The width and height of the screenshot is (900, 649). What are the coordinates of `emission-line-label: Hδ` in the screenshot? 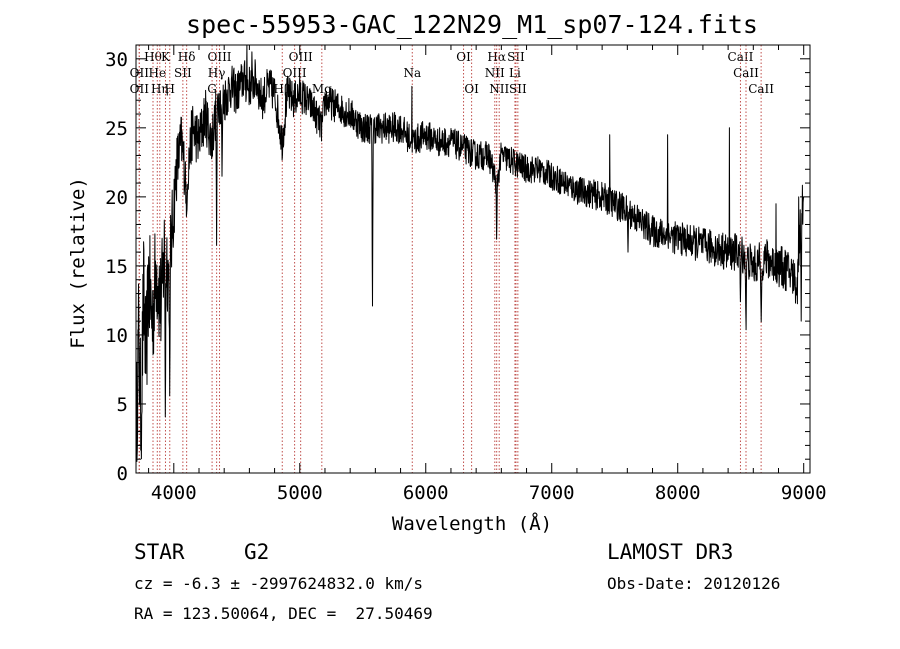 It's located at (187, 57).